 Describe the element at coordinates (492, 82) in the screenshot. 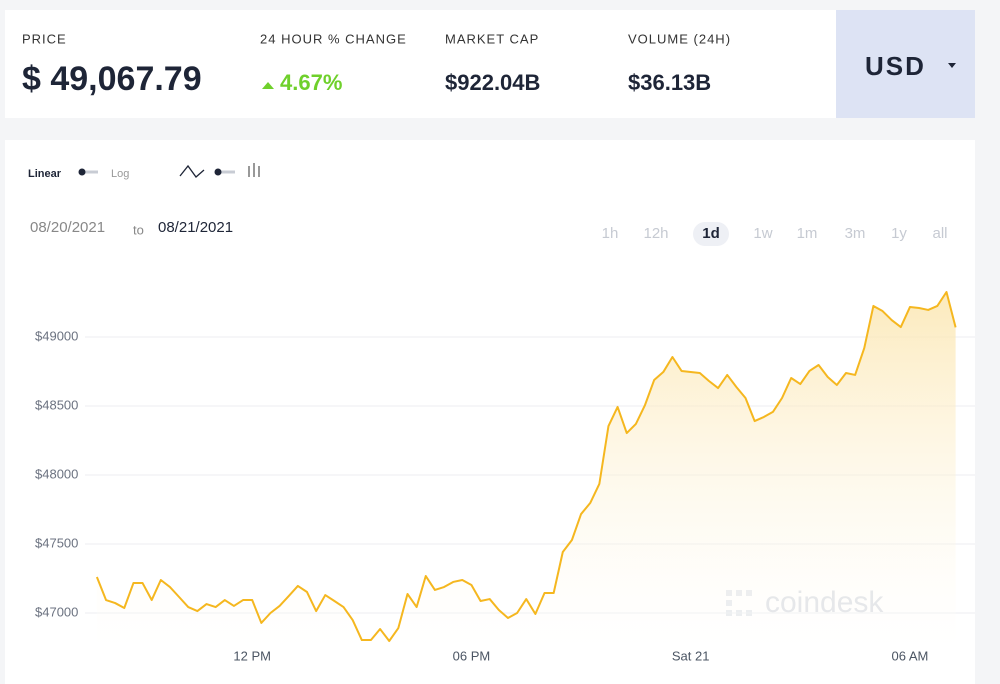

I see `stat-value: $922.04B` at that location.